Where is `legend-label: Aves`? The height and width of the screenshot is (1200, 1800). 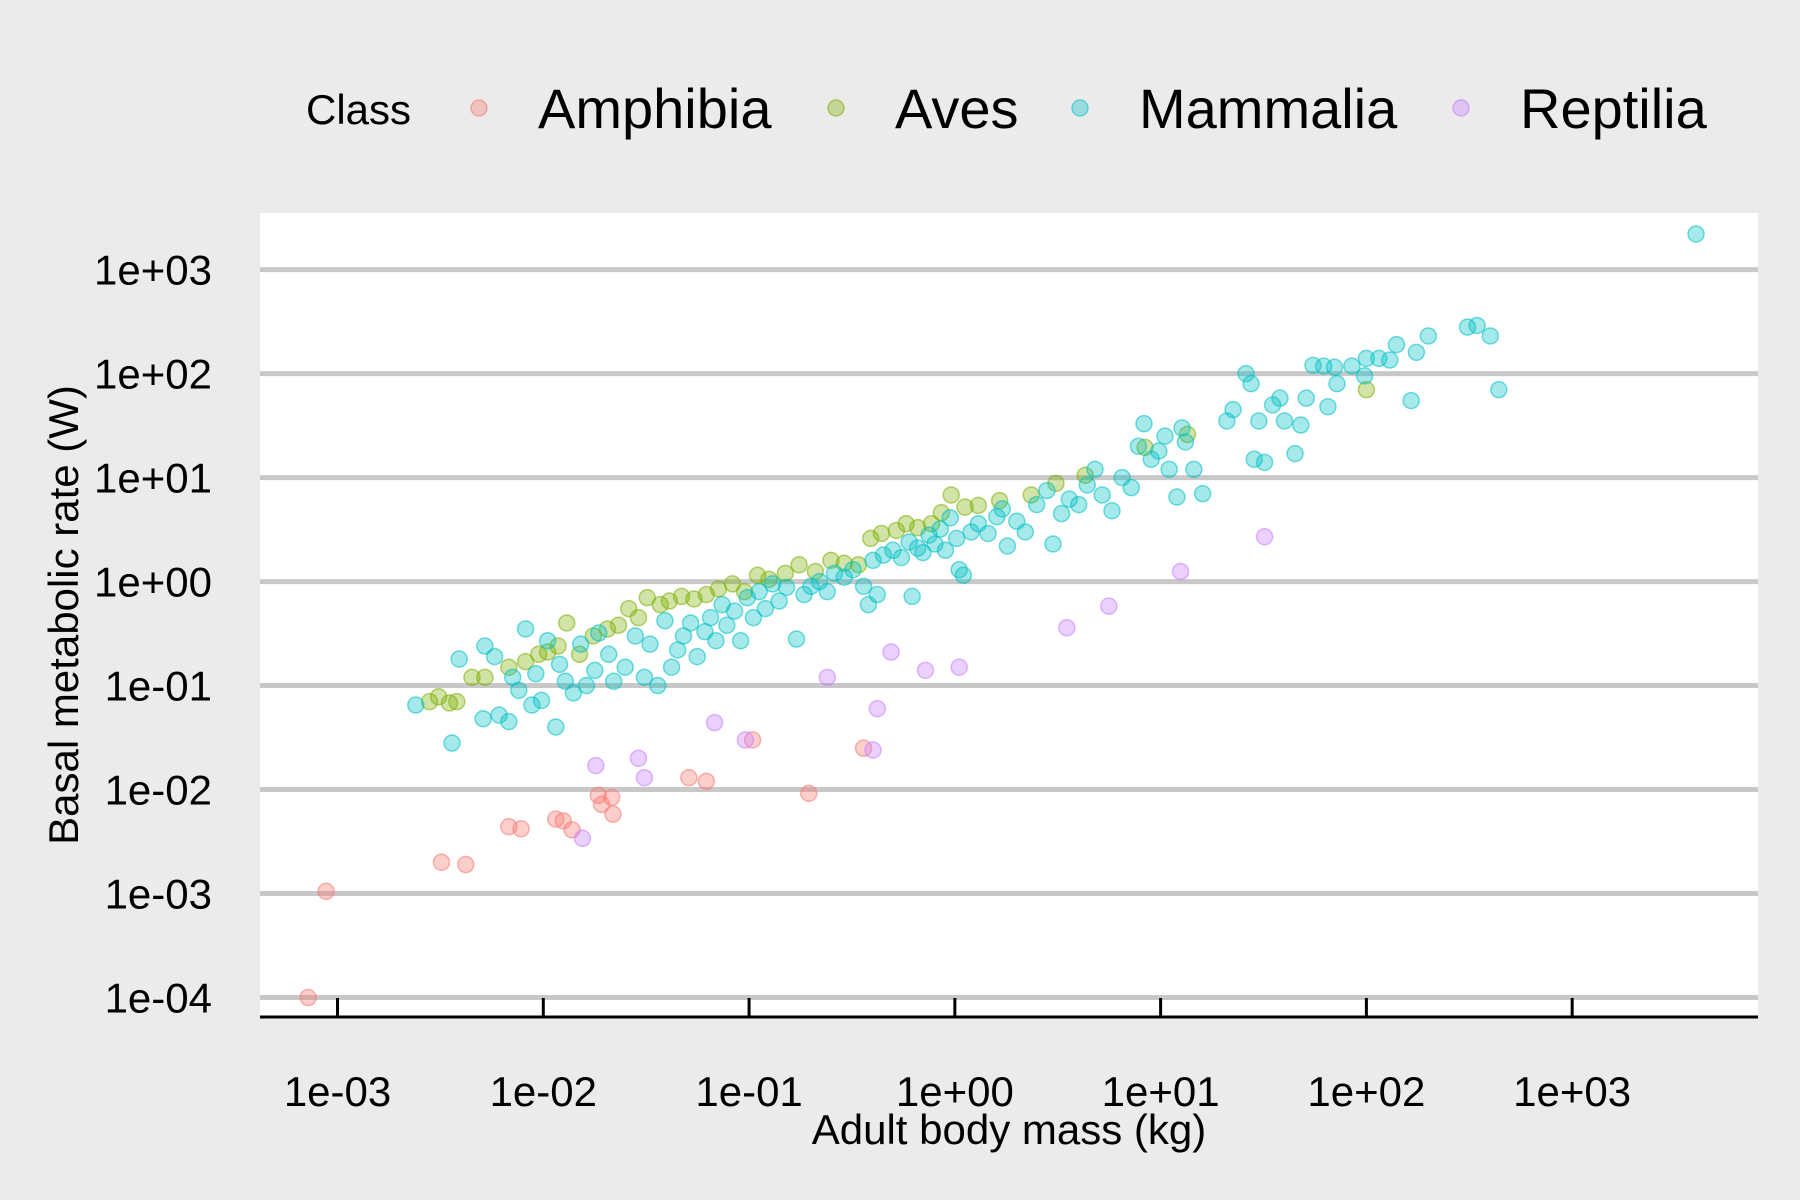 legend-label: Aves is located at coordinates (956, 108).